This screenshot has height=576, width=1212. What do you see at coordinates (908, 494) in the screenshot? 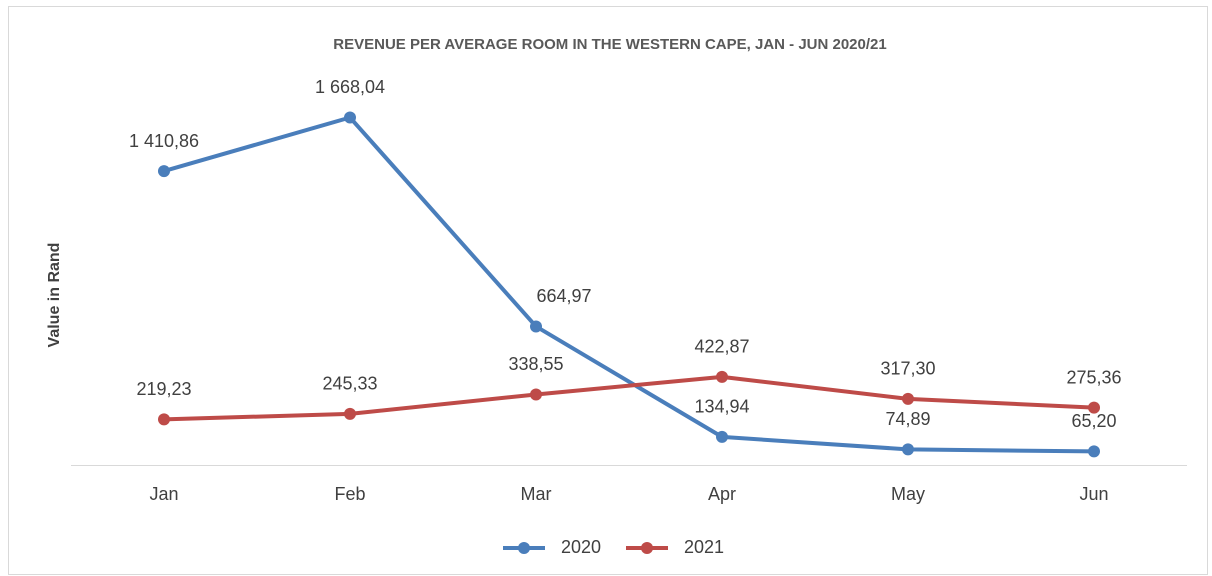
I see `x-tick-label: May` at bounding box center [908, 494].